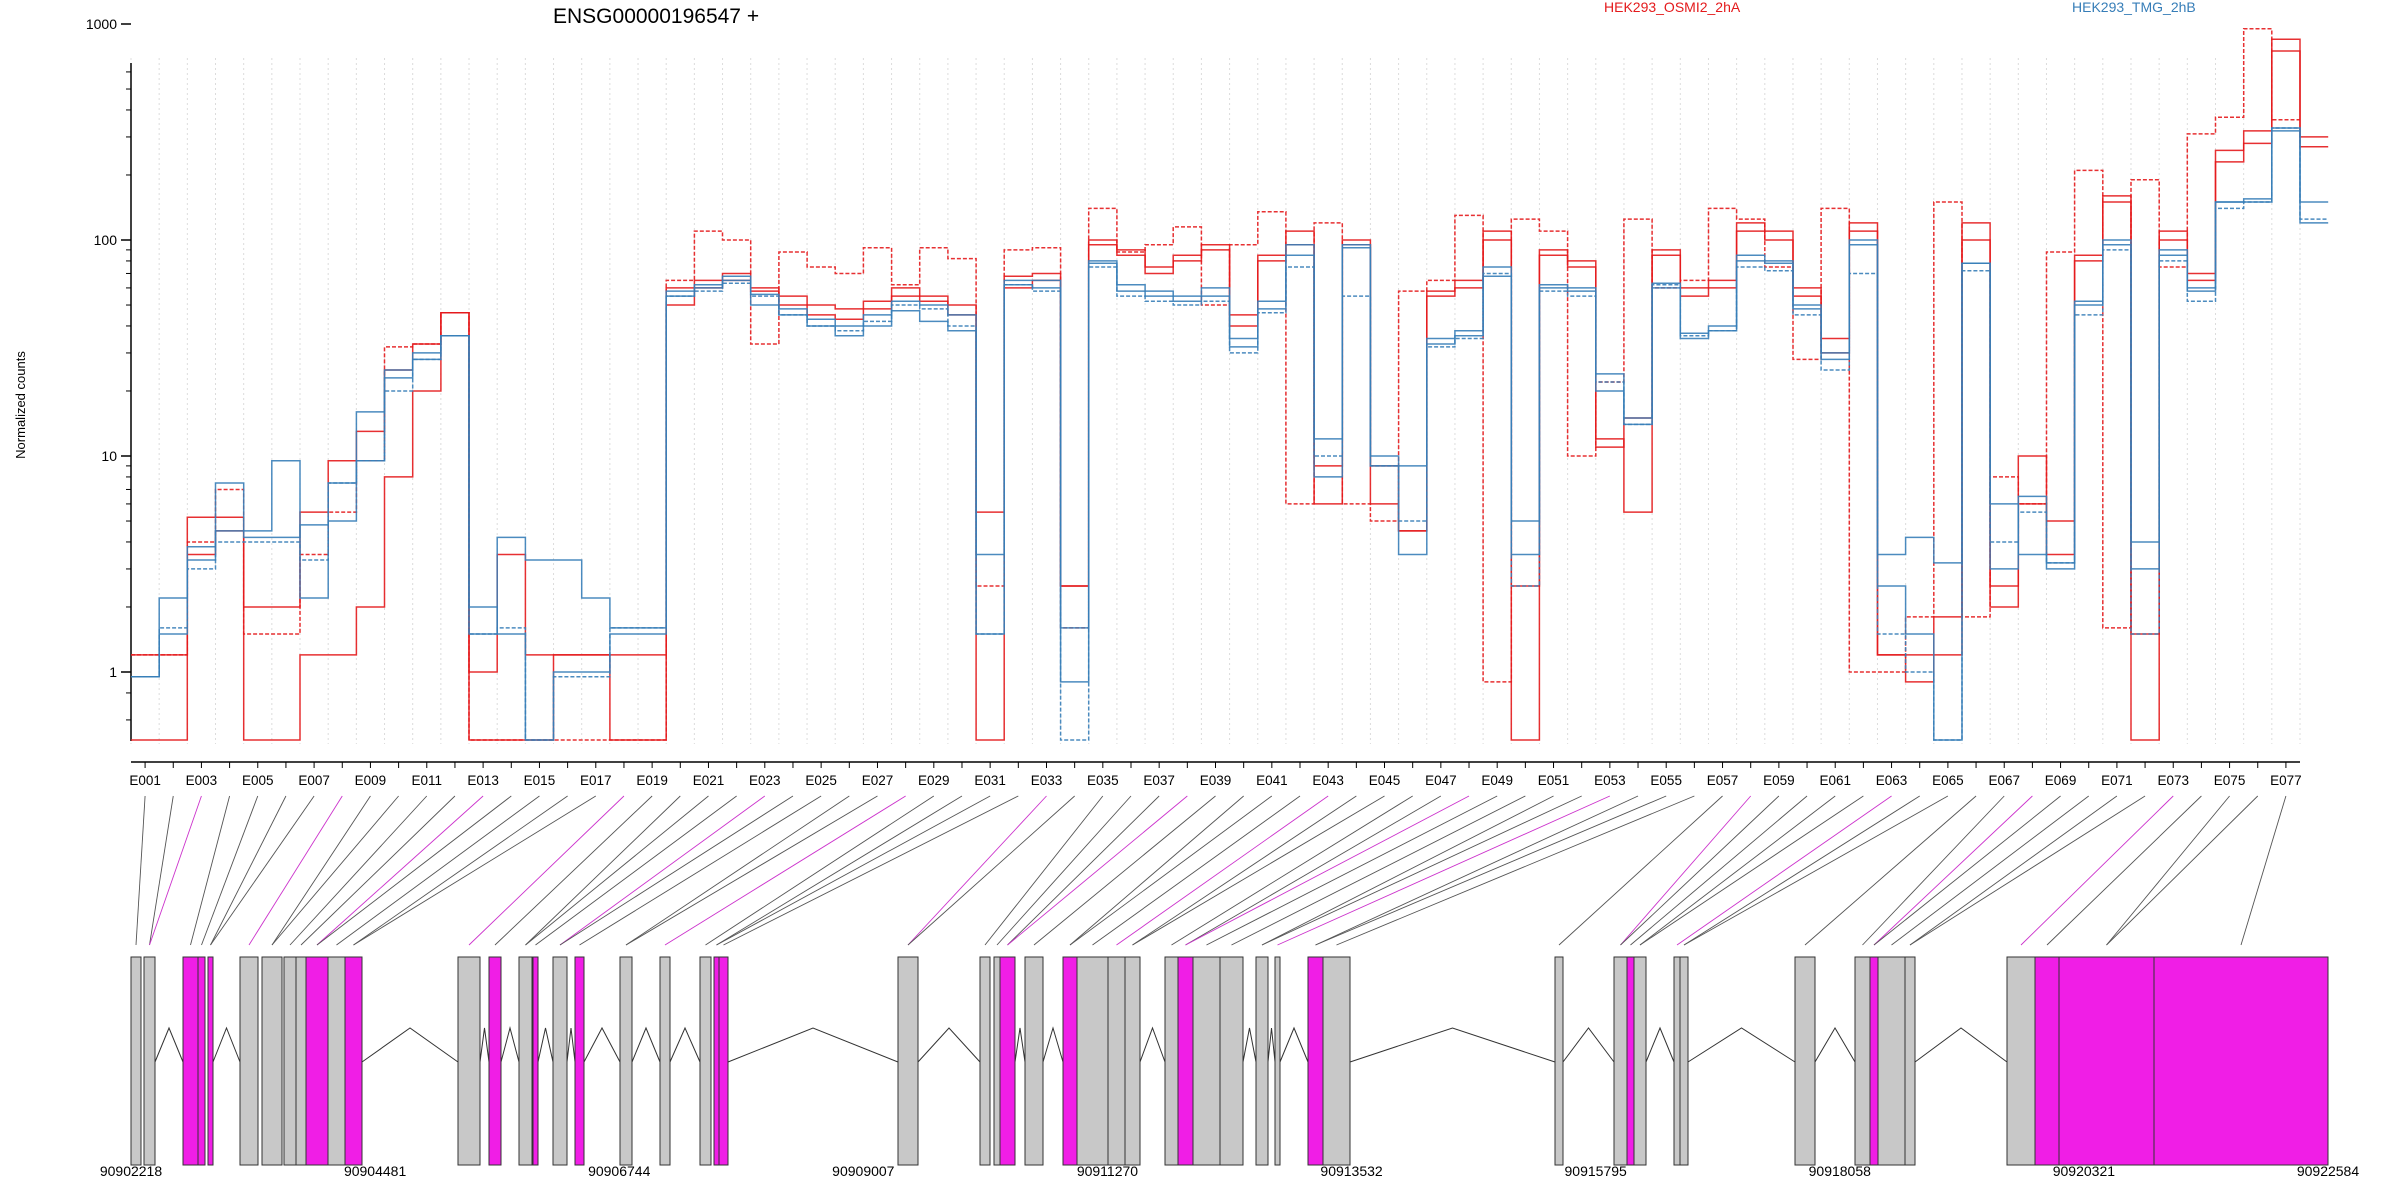  I want to click on x-tick-label: E031, so click(990, 780).